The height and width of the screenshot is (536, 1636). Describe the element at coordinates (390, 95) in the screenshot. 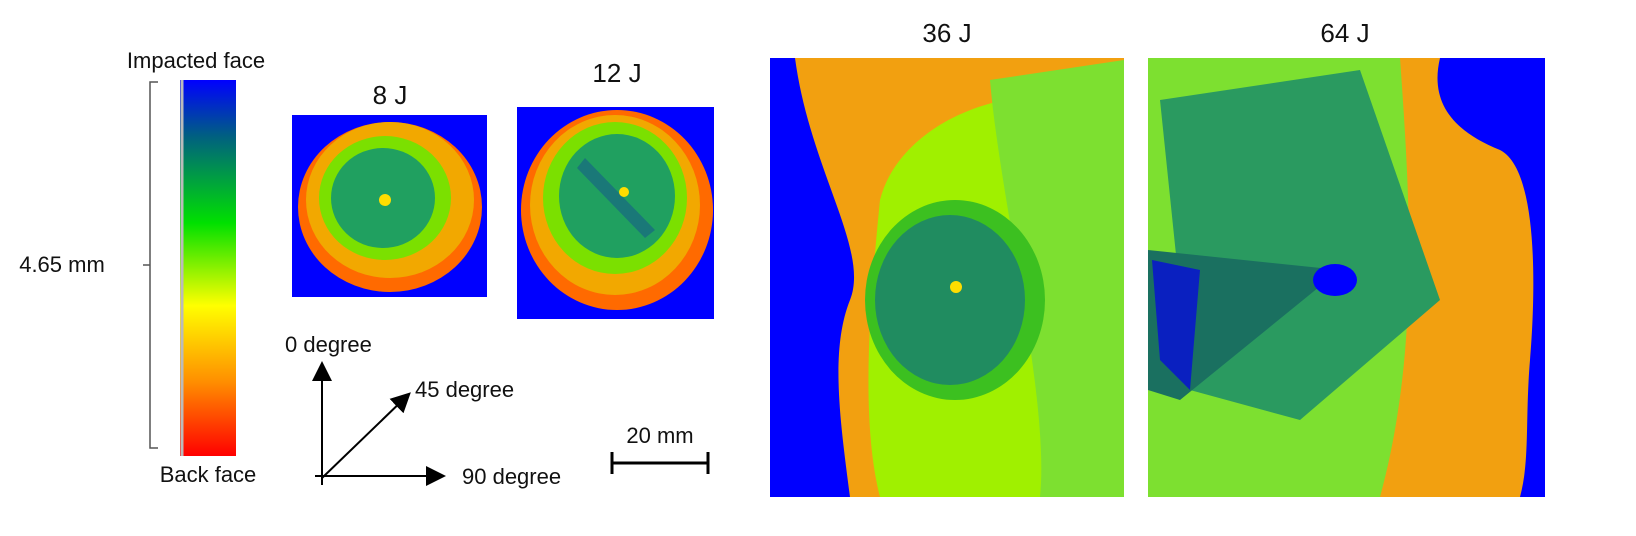

I see `panel-label: 8 J` at that location.